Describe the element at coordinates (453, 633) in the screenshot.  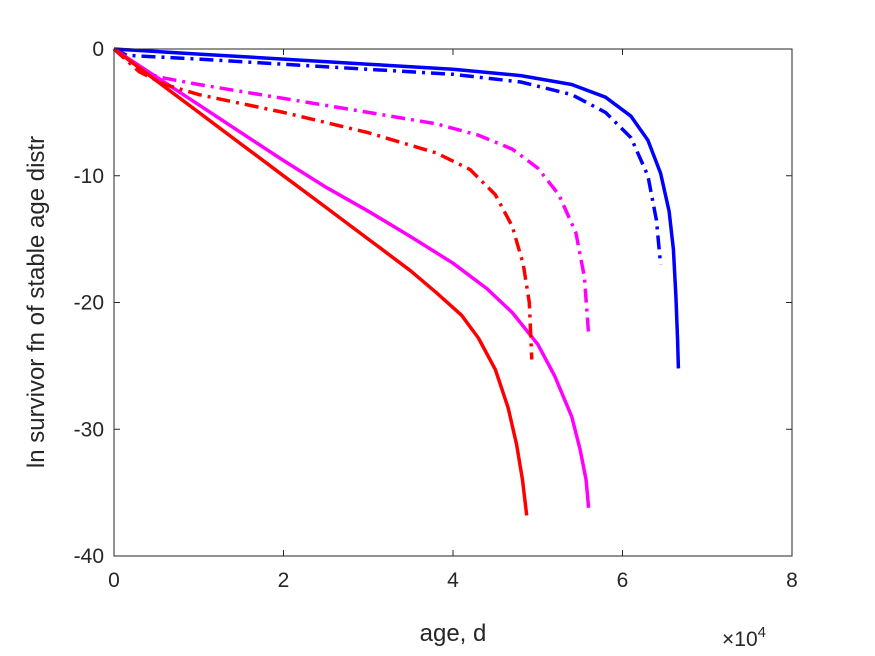
I see `x-axis-label: age, d` at that location.